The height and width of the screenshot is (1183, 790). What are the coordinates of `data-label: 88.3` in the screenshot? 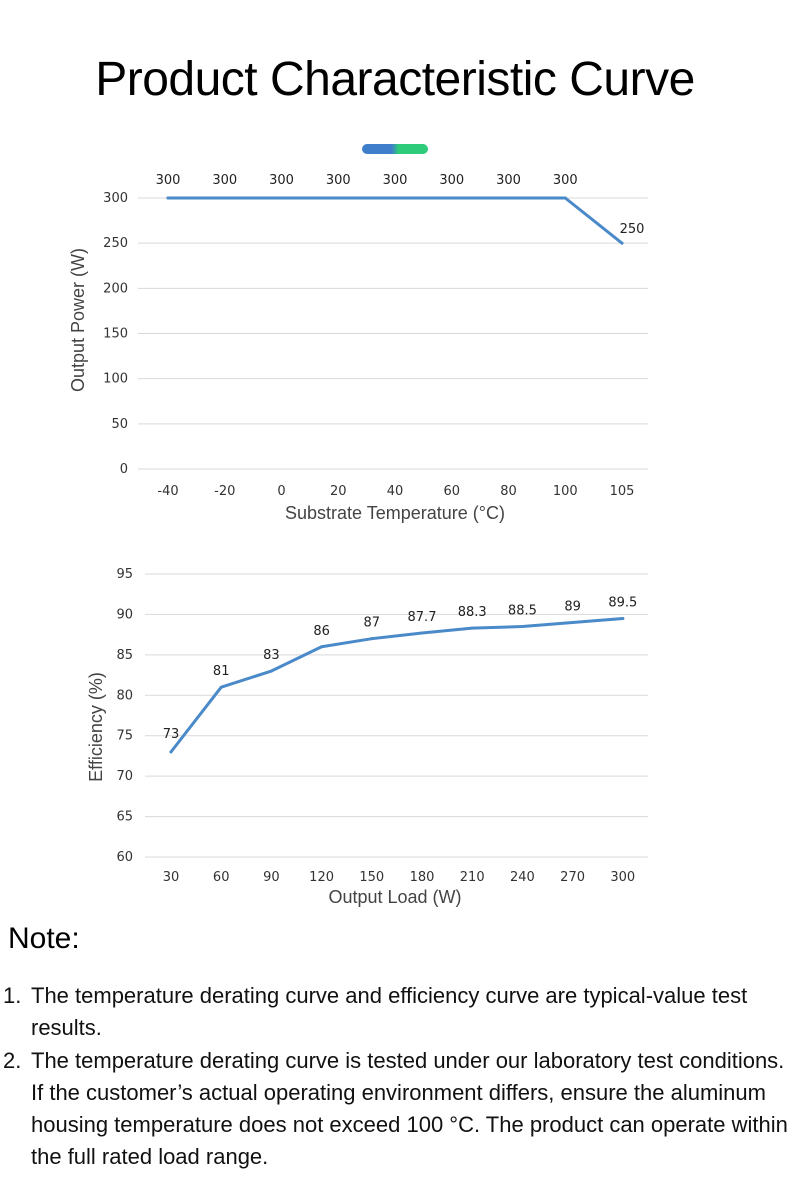 It's located at (472, 612).